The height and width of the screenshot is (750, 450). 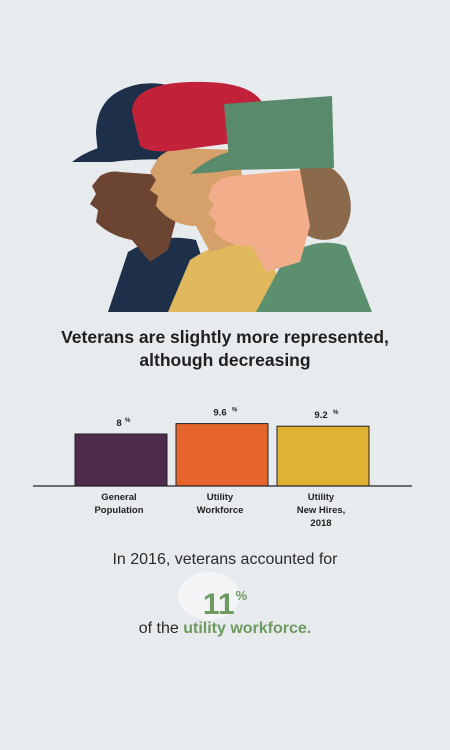 I want to click on bar-value-label-2: 9.2, so click(x=320, y=415).